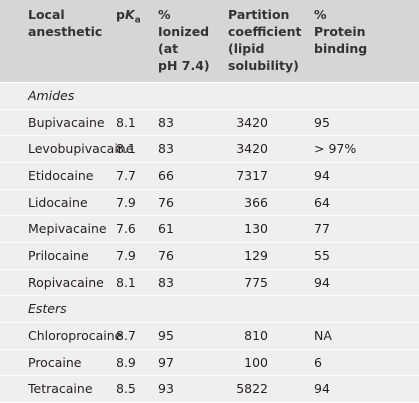 The height and width of the screenshot is (403, 419). What do you see at coordinates (341, 48) in the screenshot?
I see `header-line: binding` at bounding box center [341, 48].